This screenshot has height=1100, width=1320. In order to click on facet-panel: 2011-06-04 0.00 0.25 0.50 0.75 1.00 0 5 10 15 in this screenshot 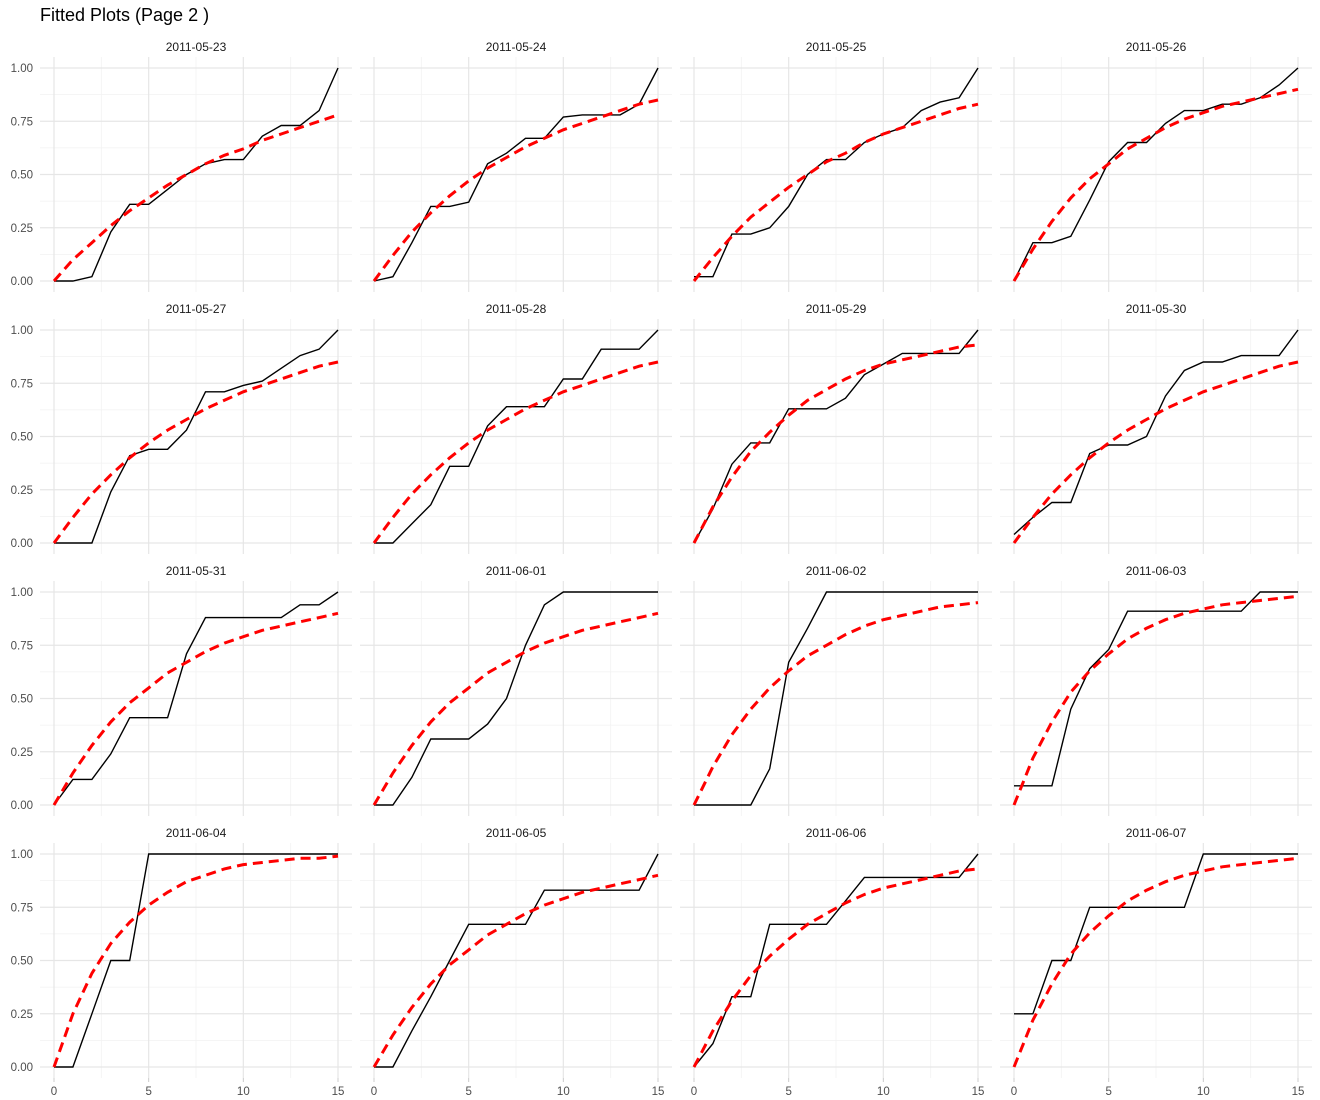, I will do `click(181, 962)`.